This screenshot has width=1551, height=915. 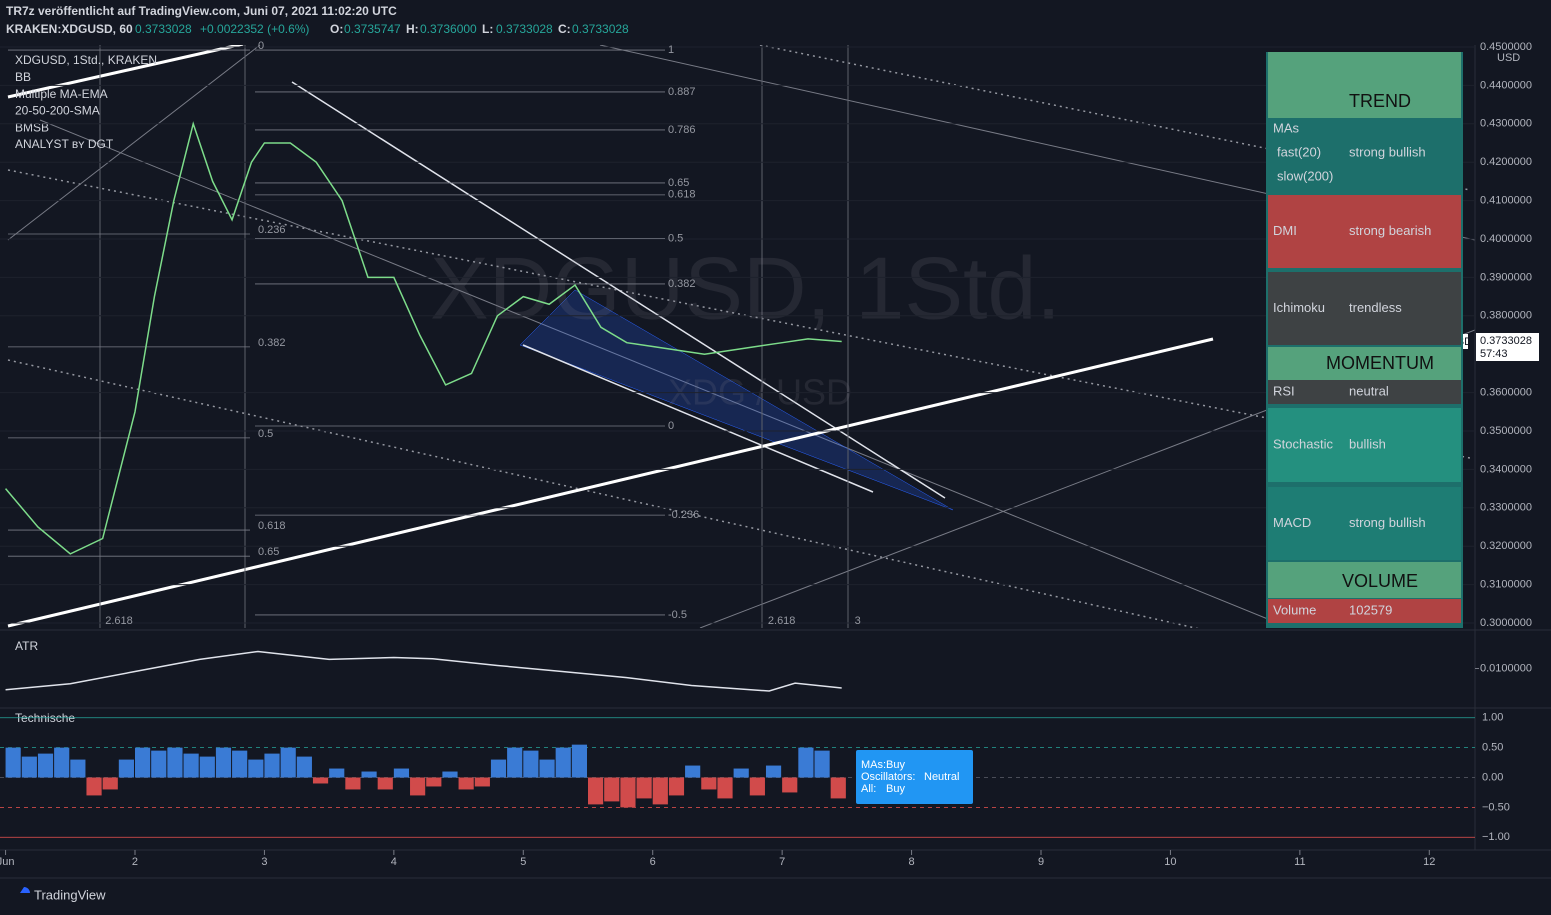 What do you see at coordinates (914, 777) in the screenshot?
I see `tooltip-box` at bounding box center [914, 777].